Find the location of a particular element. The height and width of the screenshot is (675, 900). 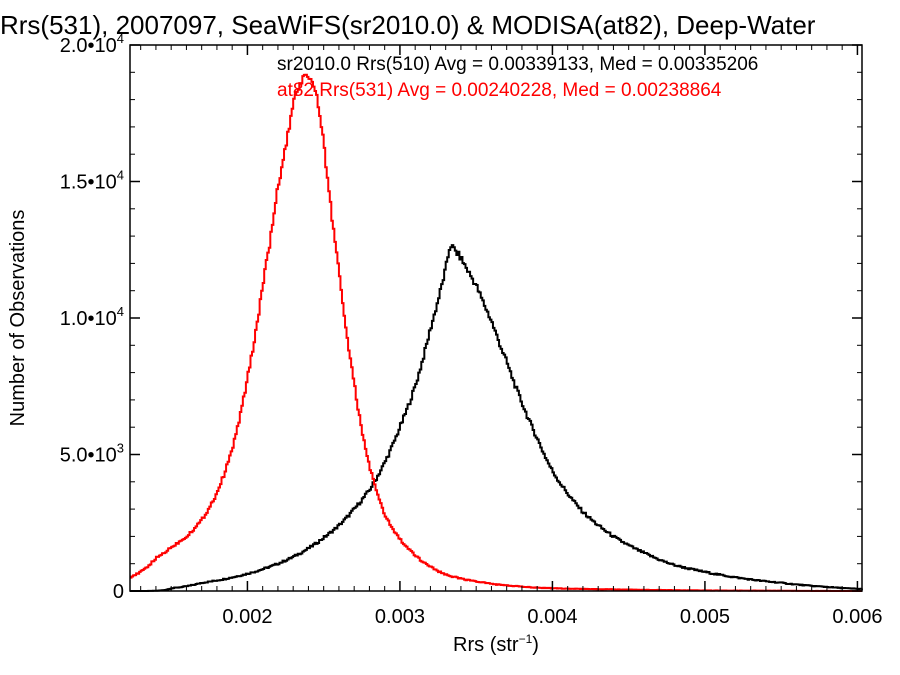

y-axis-label: Number of Observations is located at coordinates (18, 318).